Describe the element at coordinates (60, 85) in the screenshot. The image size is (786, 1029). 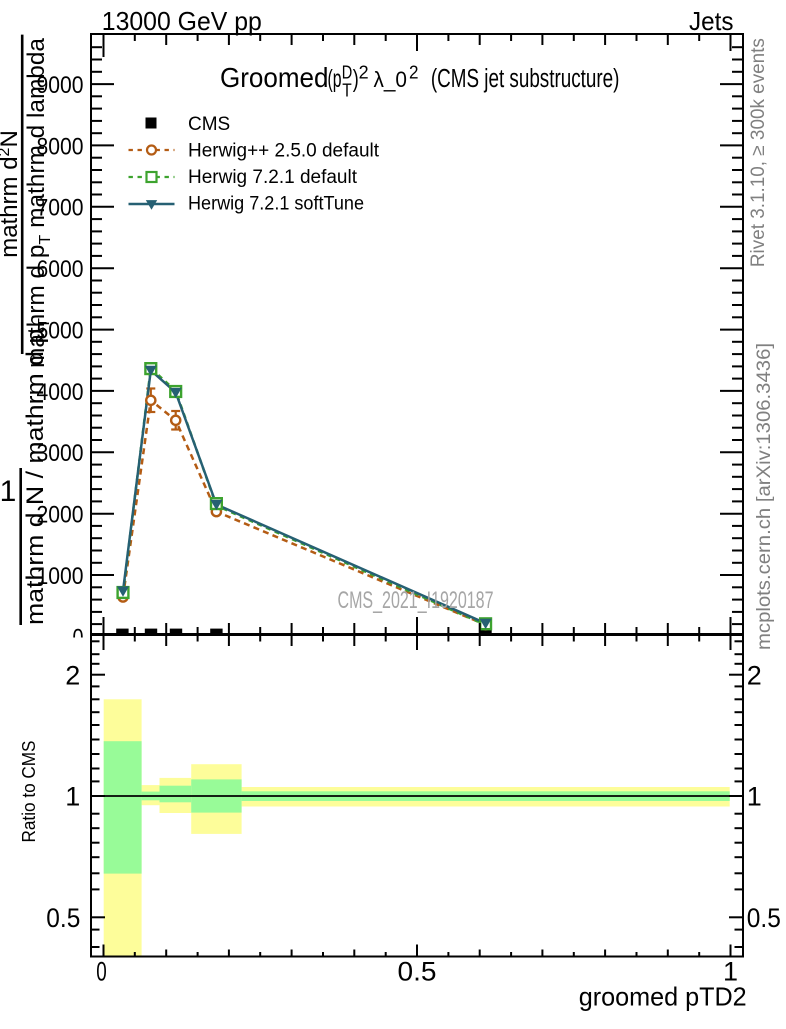
I see `svg-text: 9000` at that location.